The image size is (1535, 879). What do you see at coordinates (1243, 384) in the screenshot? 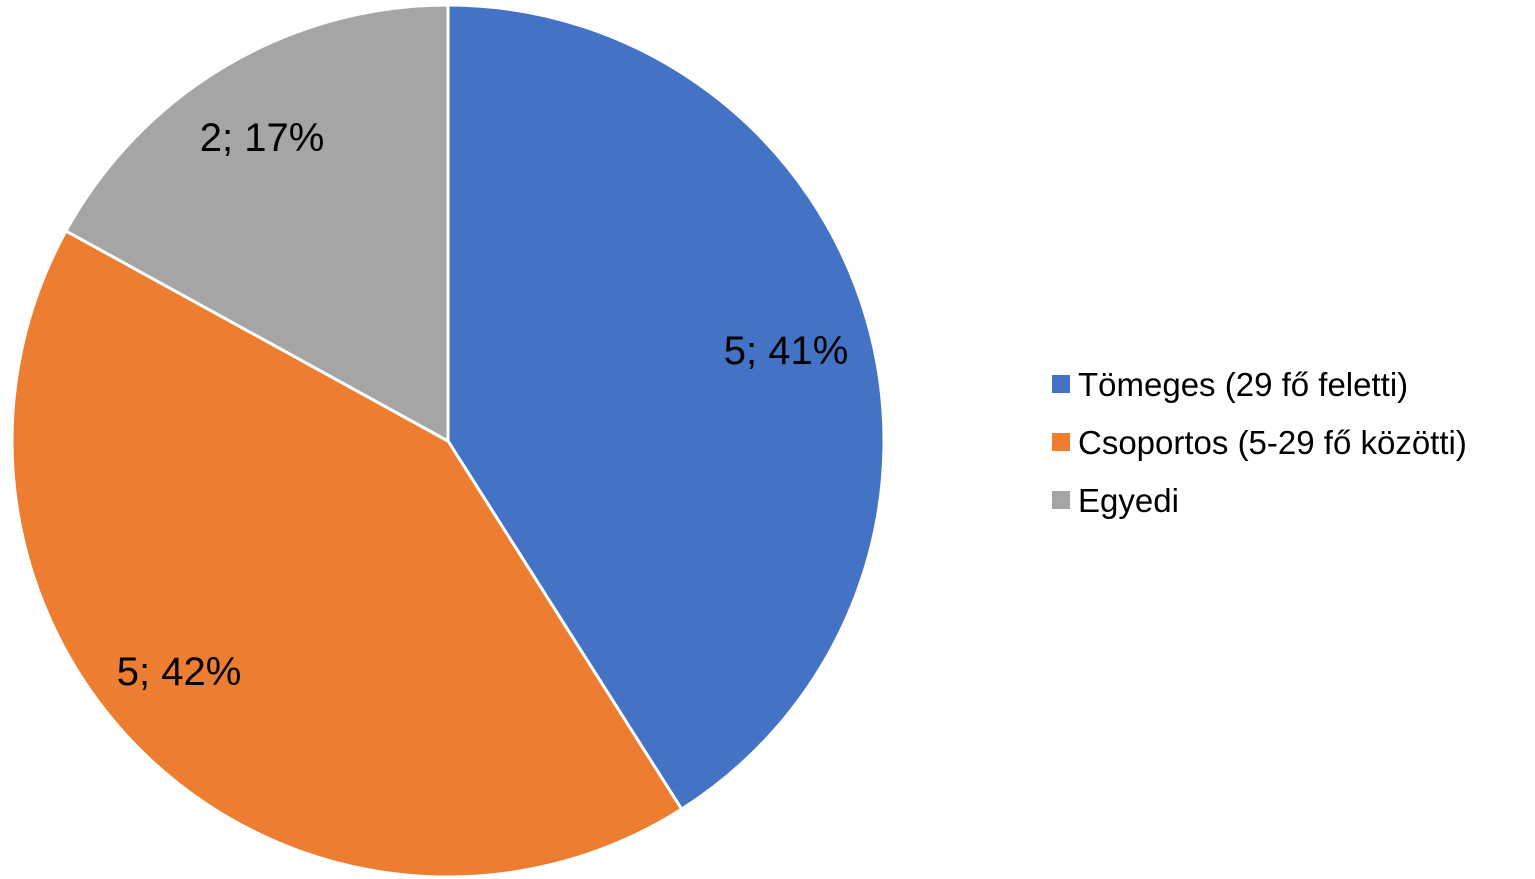
I see `legend-label-tomeges: Tömeges (29 fő feletti)` at bounding box center [1243, 384].